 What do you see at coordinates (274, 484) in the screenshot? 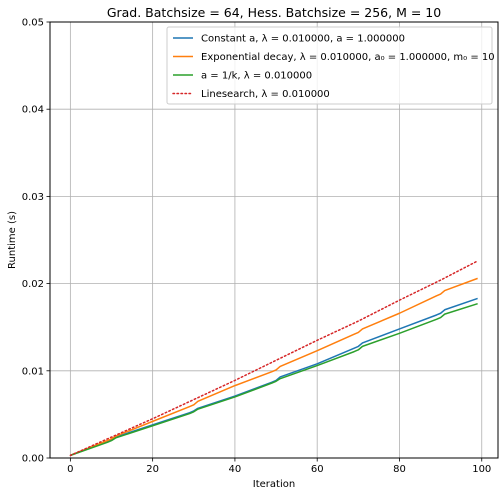
I see `x-axis-label: Iteration` at bounding box center [274, 484].